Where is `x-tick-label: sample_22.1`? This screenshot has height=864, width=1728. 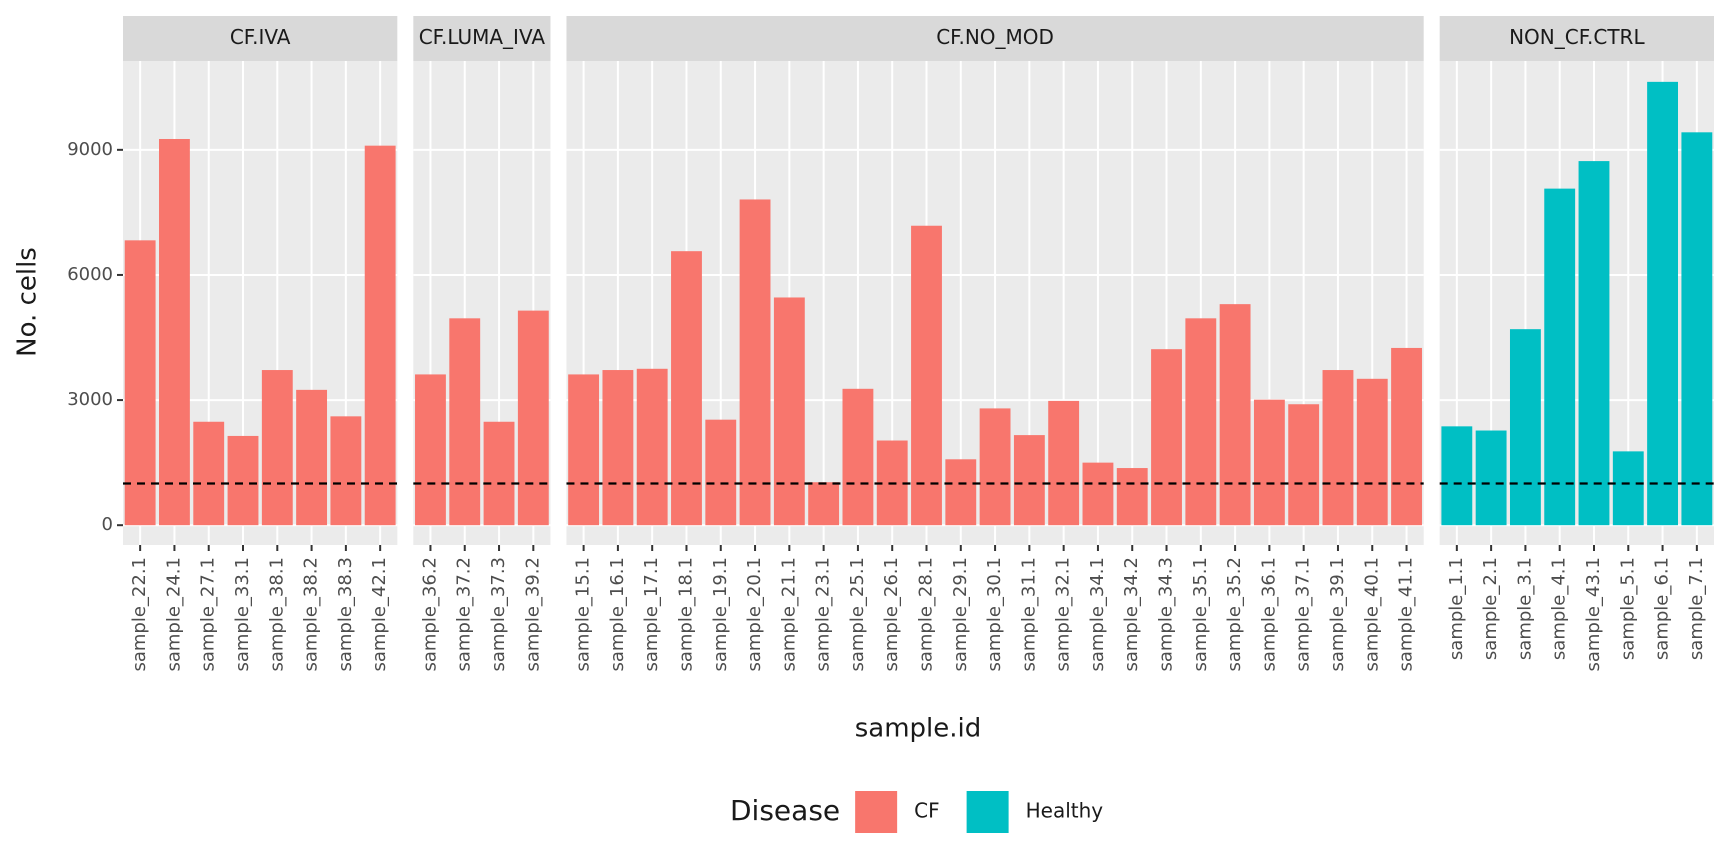
x-tick-label: sample_22.1 is located at coordinates (139, 614).